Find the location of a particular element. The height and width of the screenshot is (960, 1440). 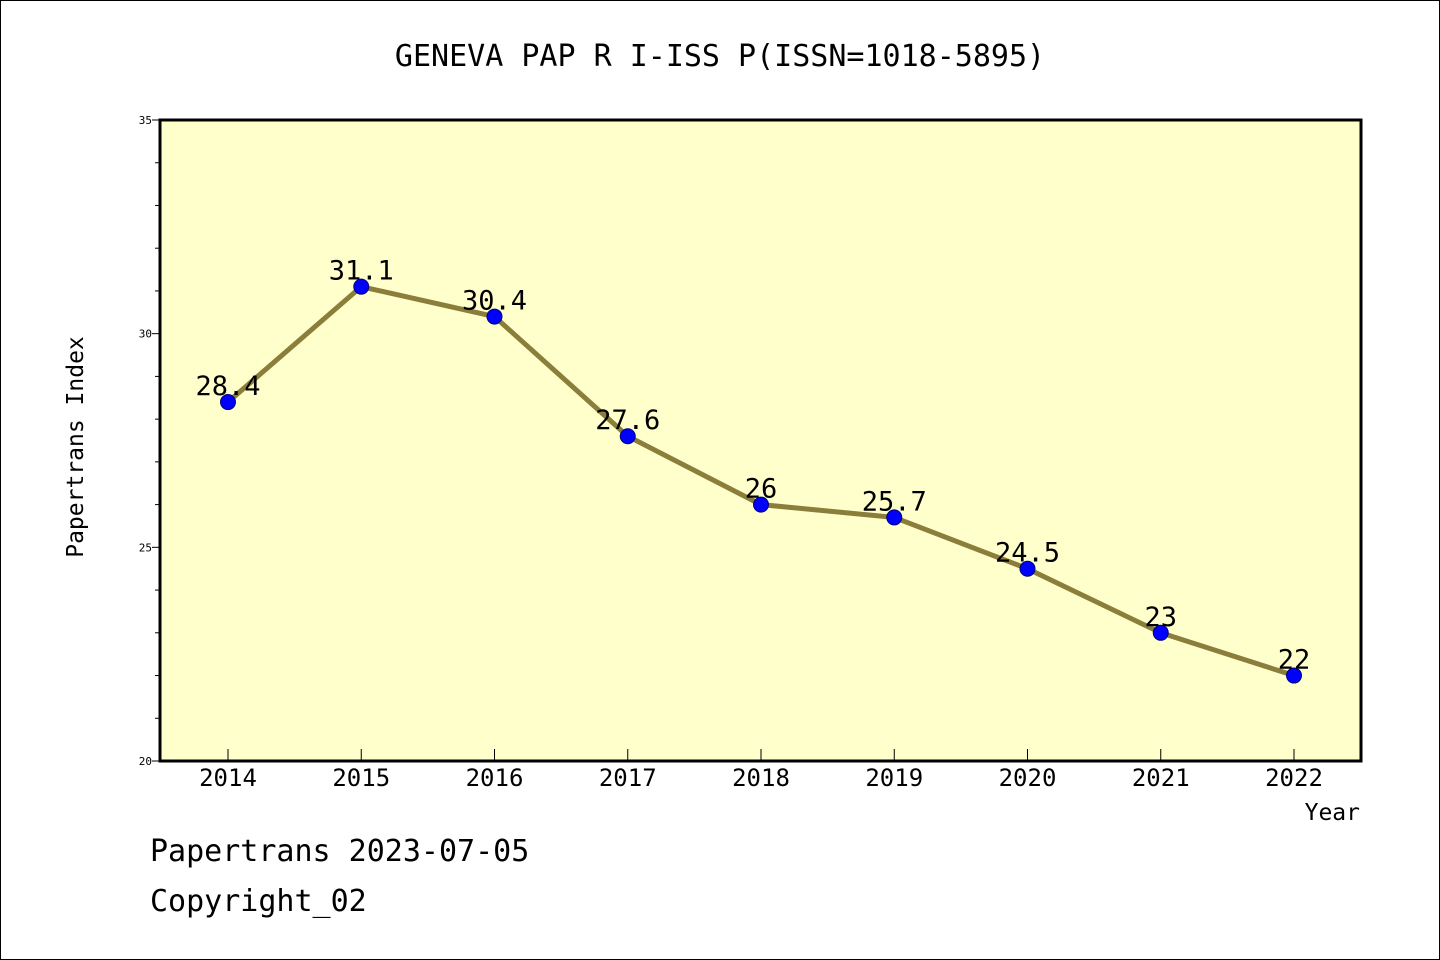

x-axis-label: Year is located at coordinates (1332, 813).